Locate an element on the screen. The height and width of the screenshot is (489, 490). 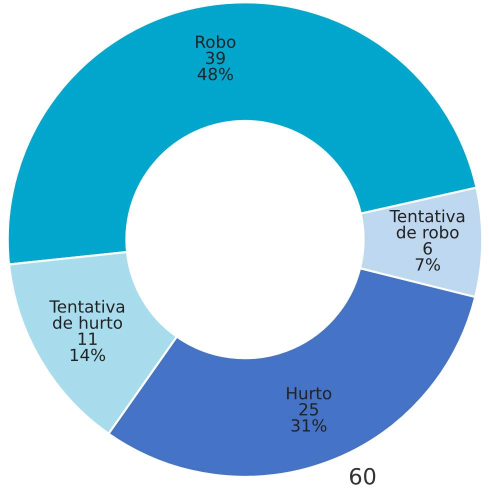
slice-label: Robo is located at coordinates (216, 41).